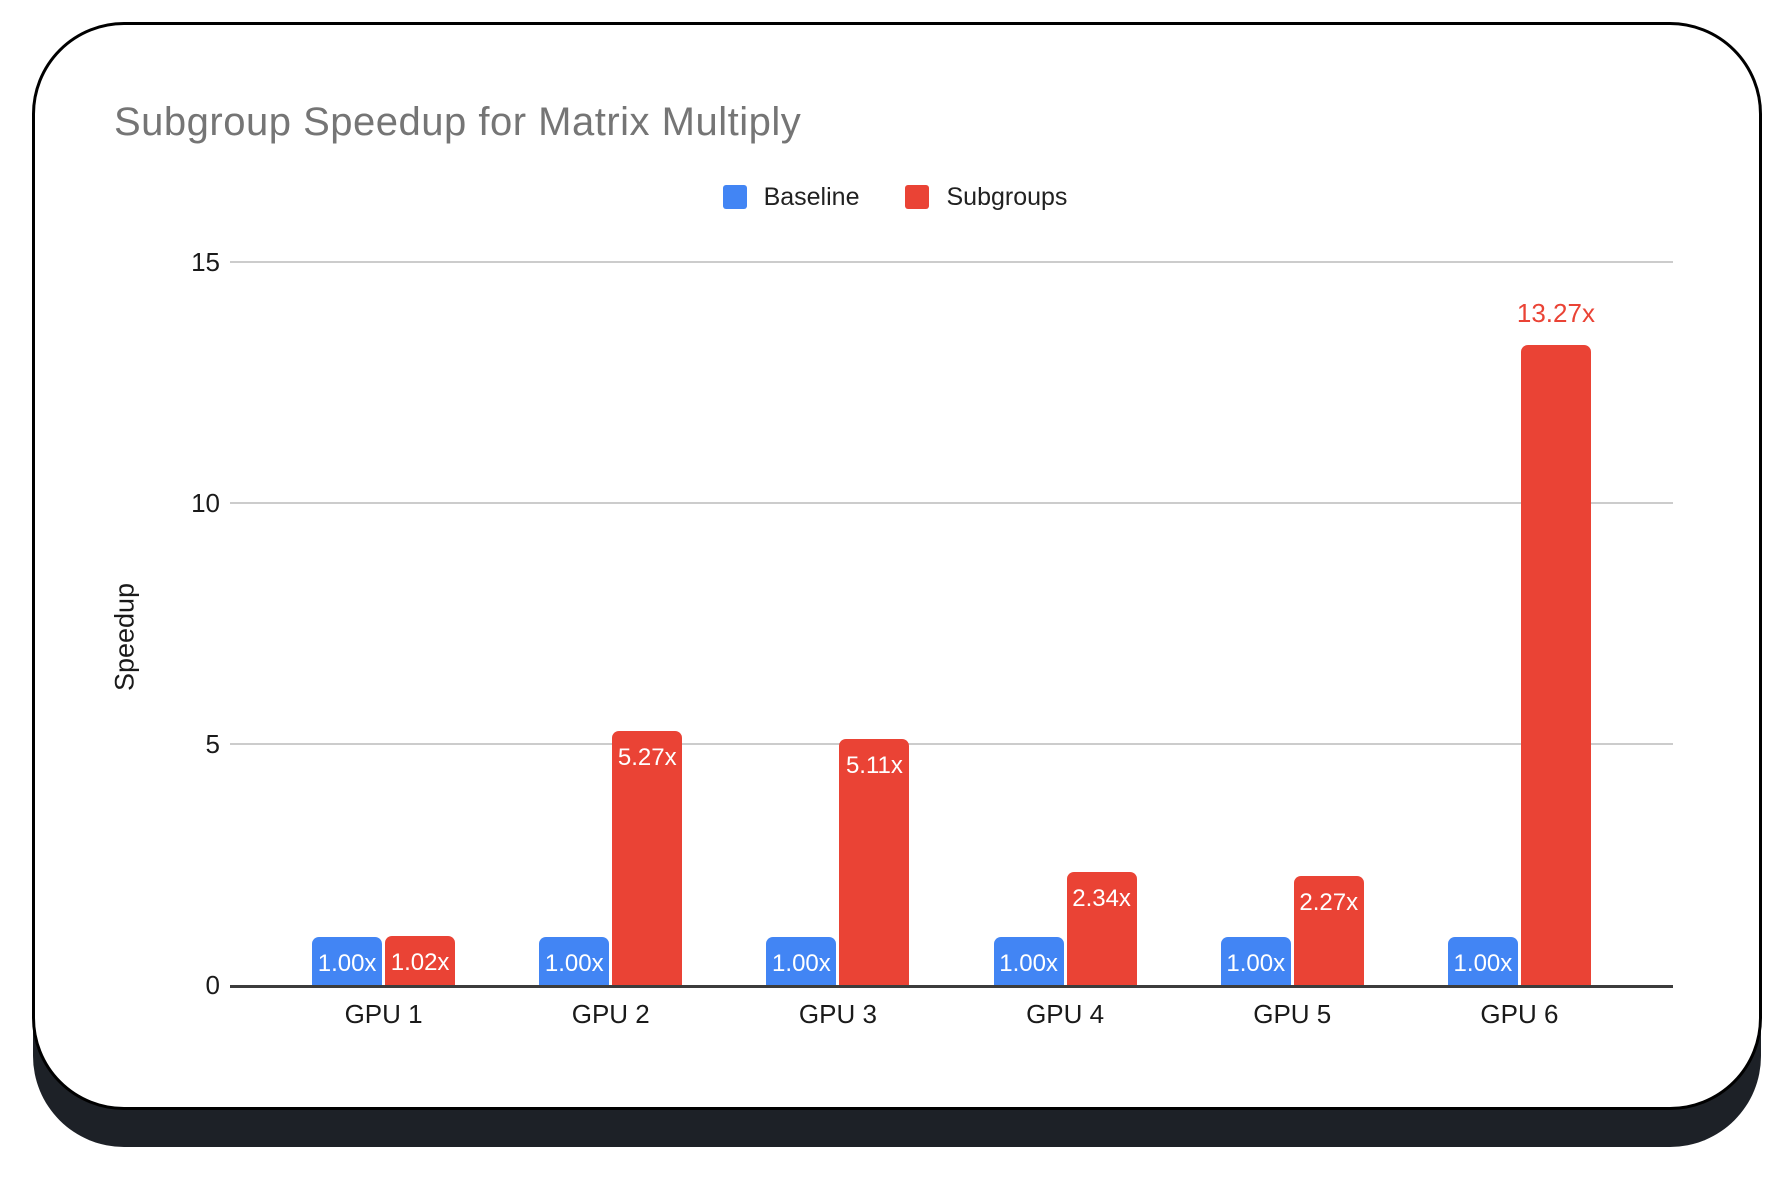 The width and height of the screenshot is (1790, 1182). I want to click on bar-value-label: 5.27x, so click(647, 757).